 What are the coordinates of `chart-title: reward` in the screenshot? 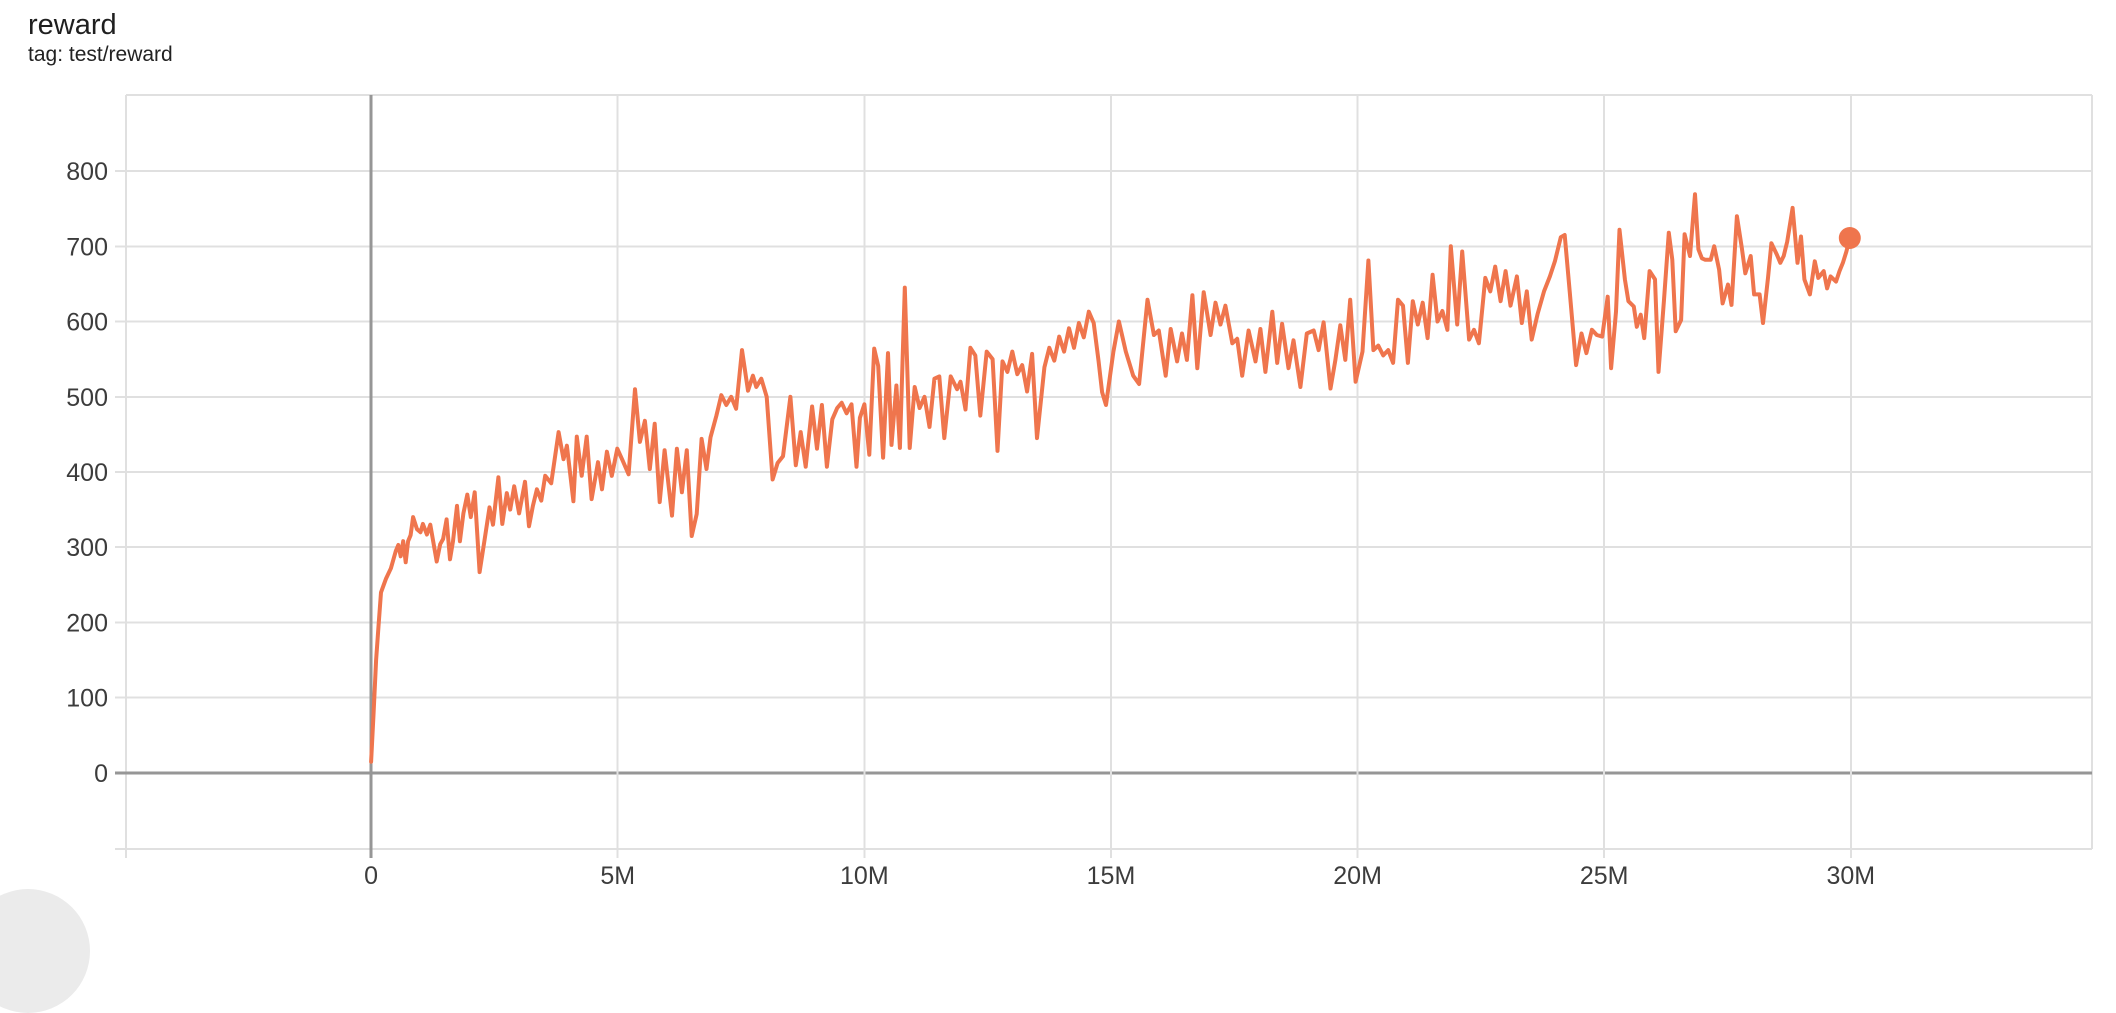 It's located at (72, 25).